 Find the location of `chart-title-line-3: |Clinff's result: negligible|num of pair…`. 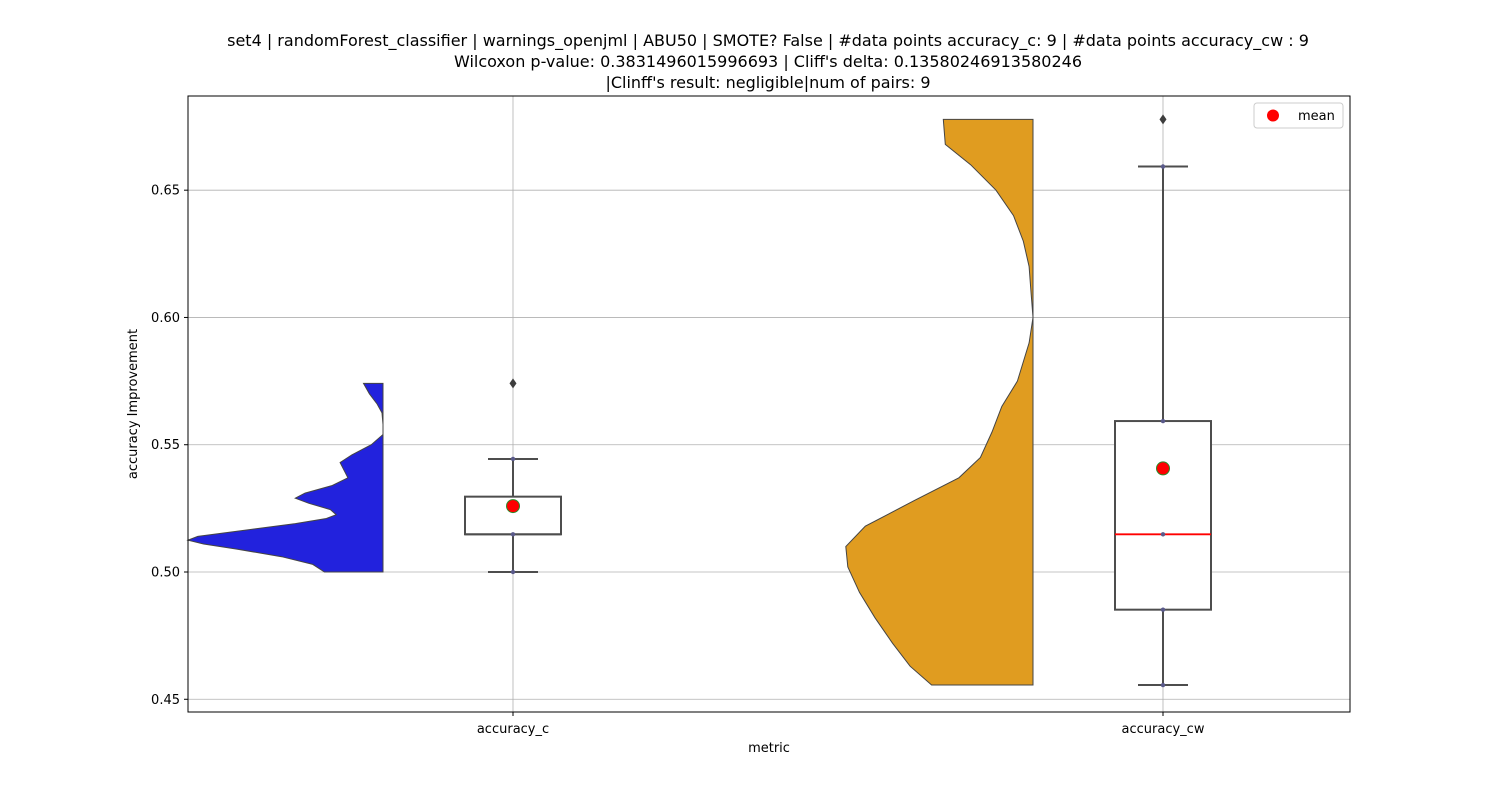

chart-title-line-3: |Clinff's result: negligible|num of pair… is located at coordinates (767, 82).